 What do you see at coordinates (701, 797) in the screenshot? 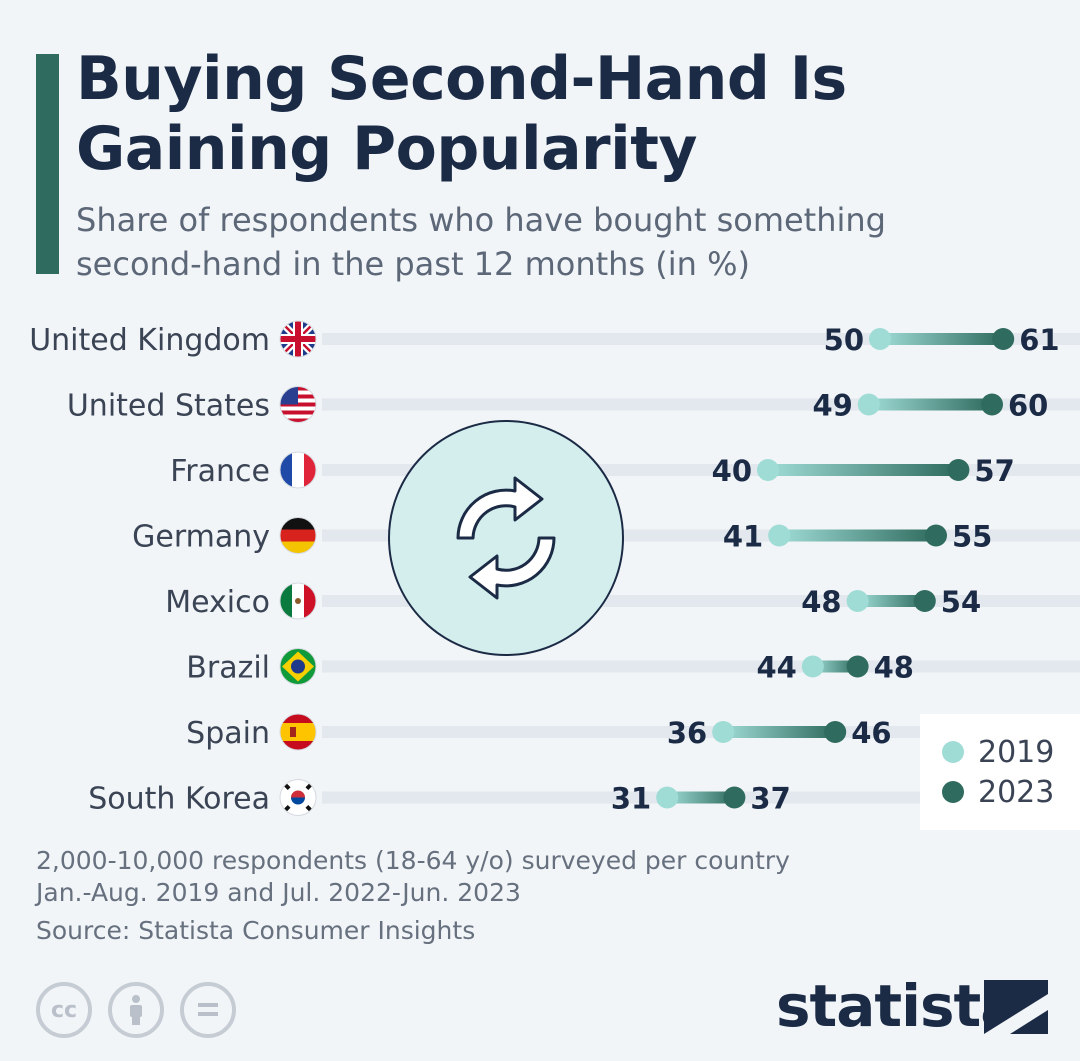
I see `connector-south-korea` at bounding box center [701, 797].